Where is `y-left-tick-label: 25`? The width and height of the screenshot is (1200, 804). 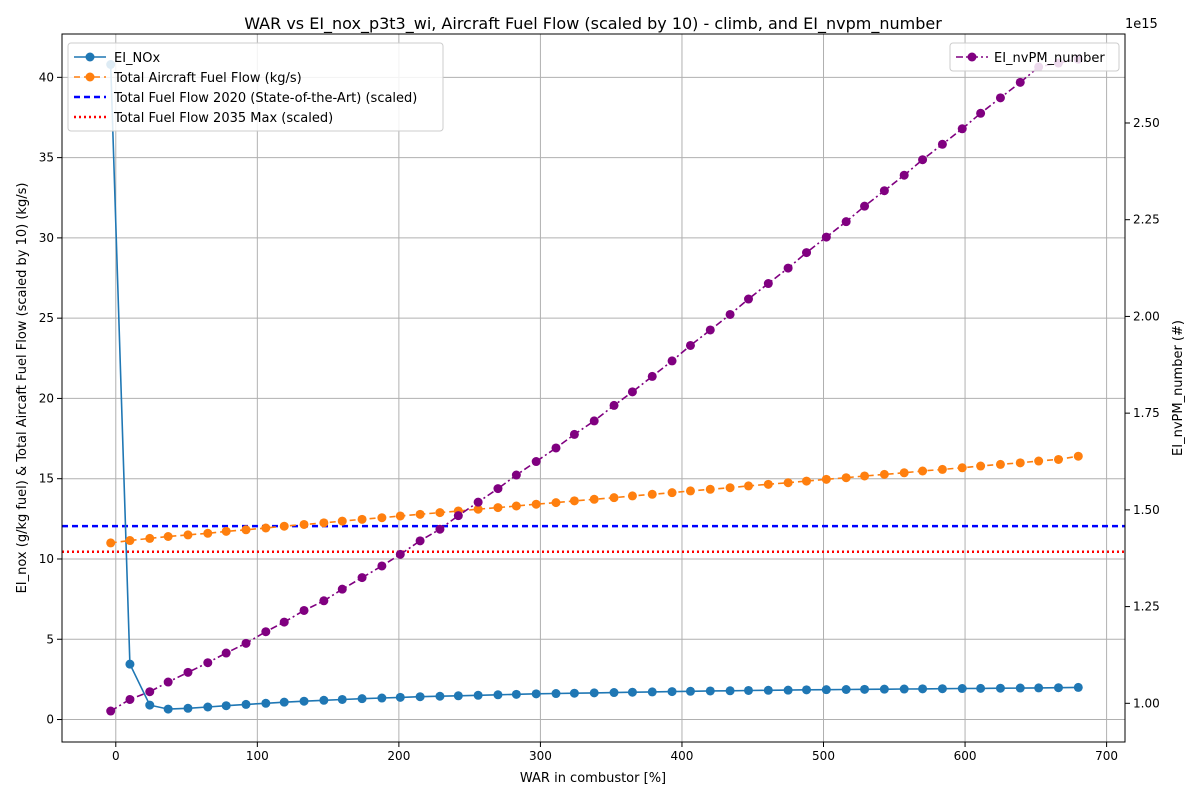
y-left-tick-label: 25 is located at coordinates (46, 318).